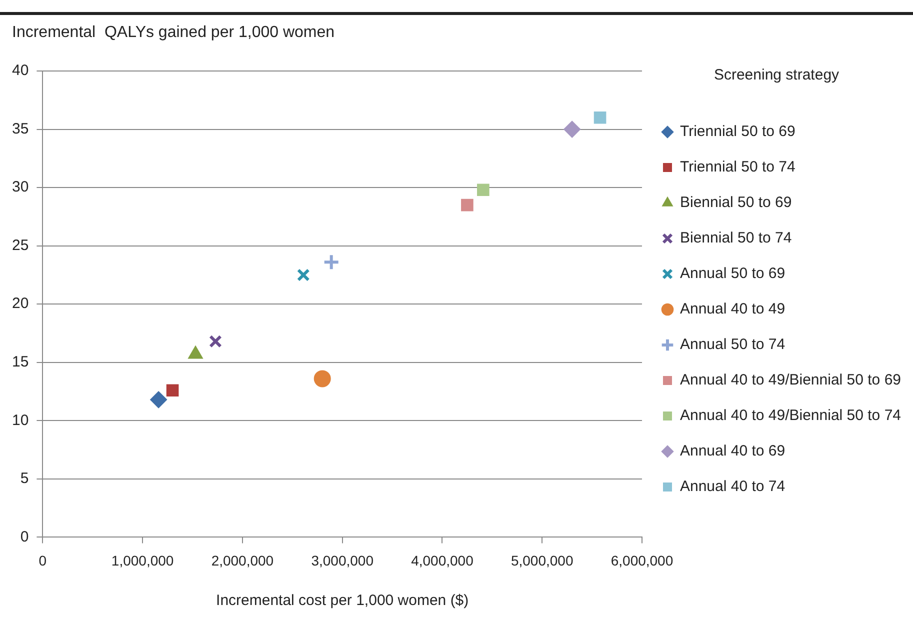  Describe the element at coordinates (342, 560) in the screenshot. I see `x-tick-label: 3,000,000` at that location.